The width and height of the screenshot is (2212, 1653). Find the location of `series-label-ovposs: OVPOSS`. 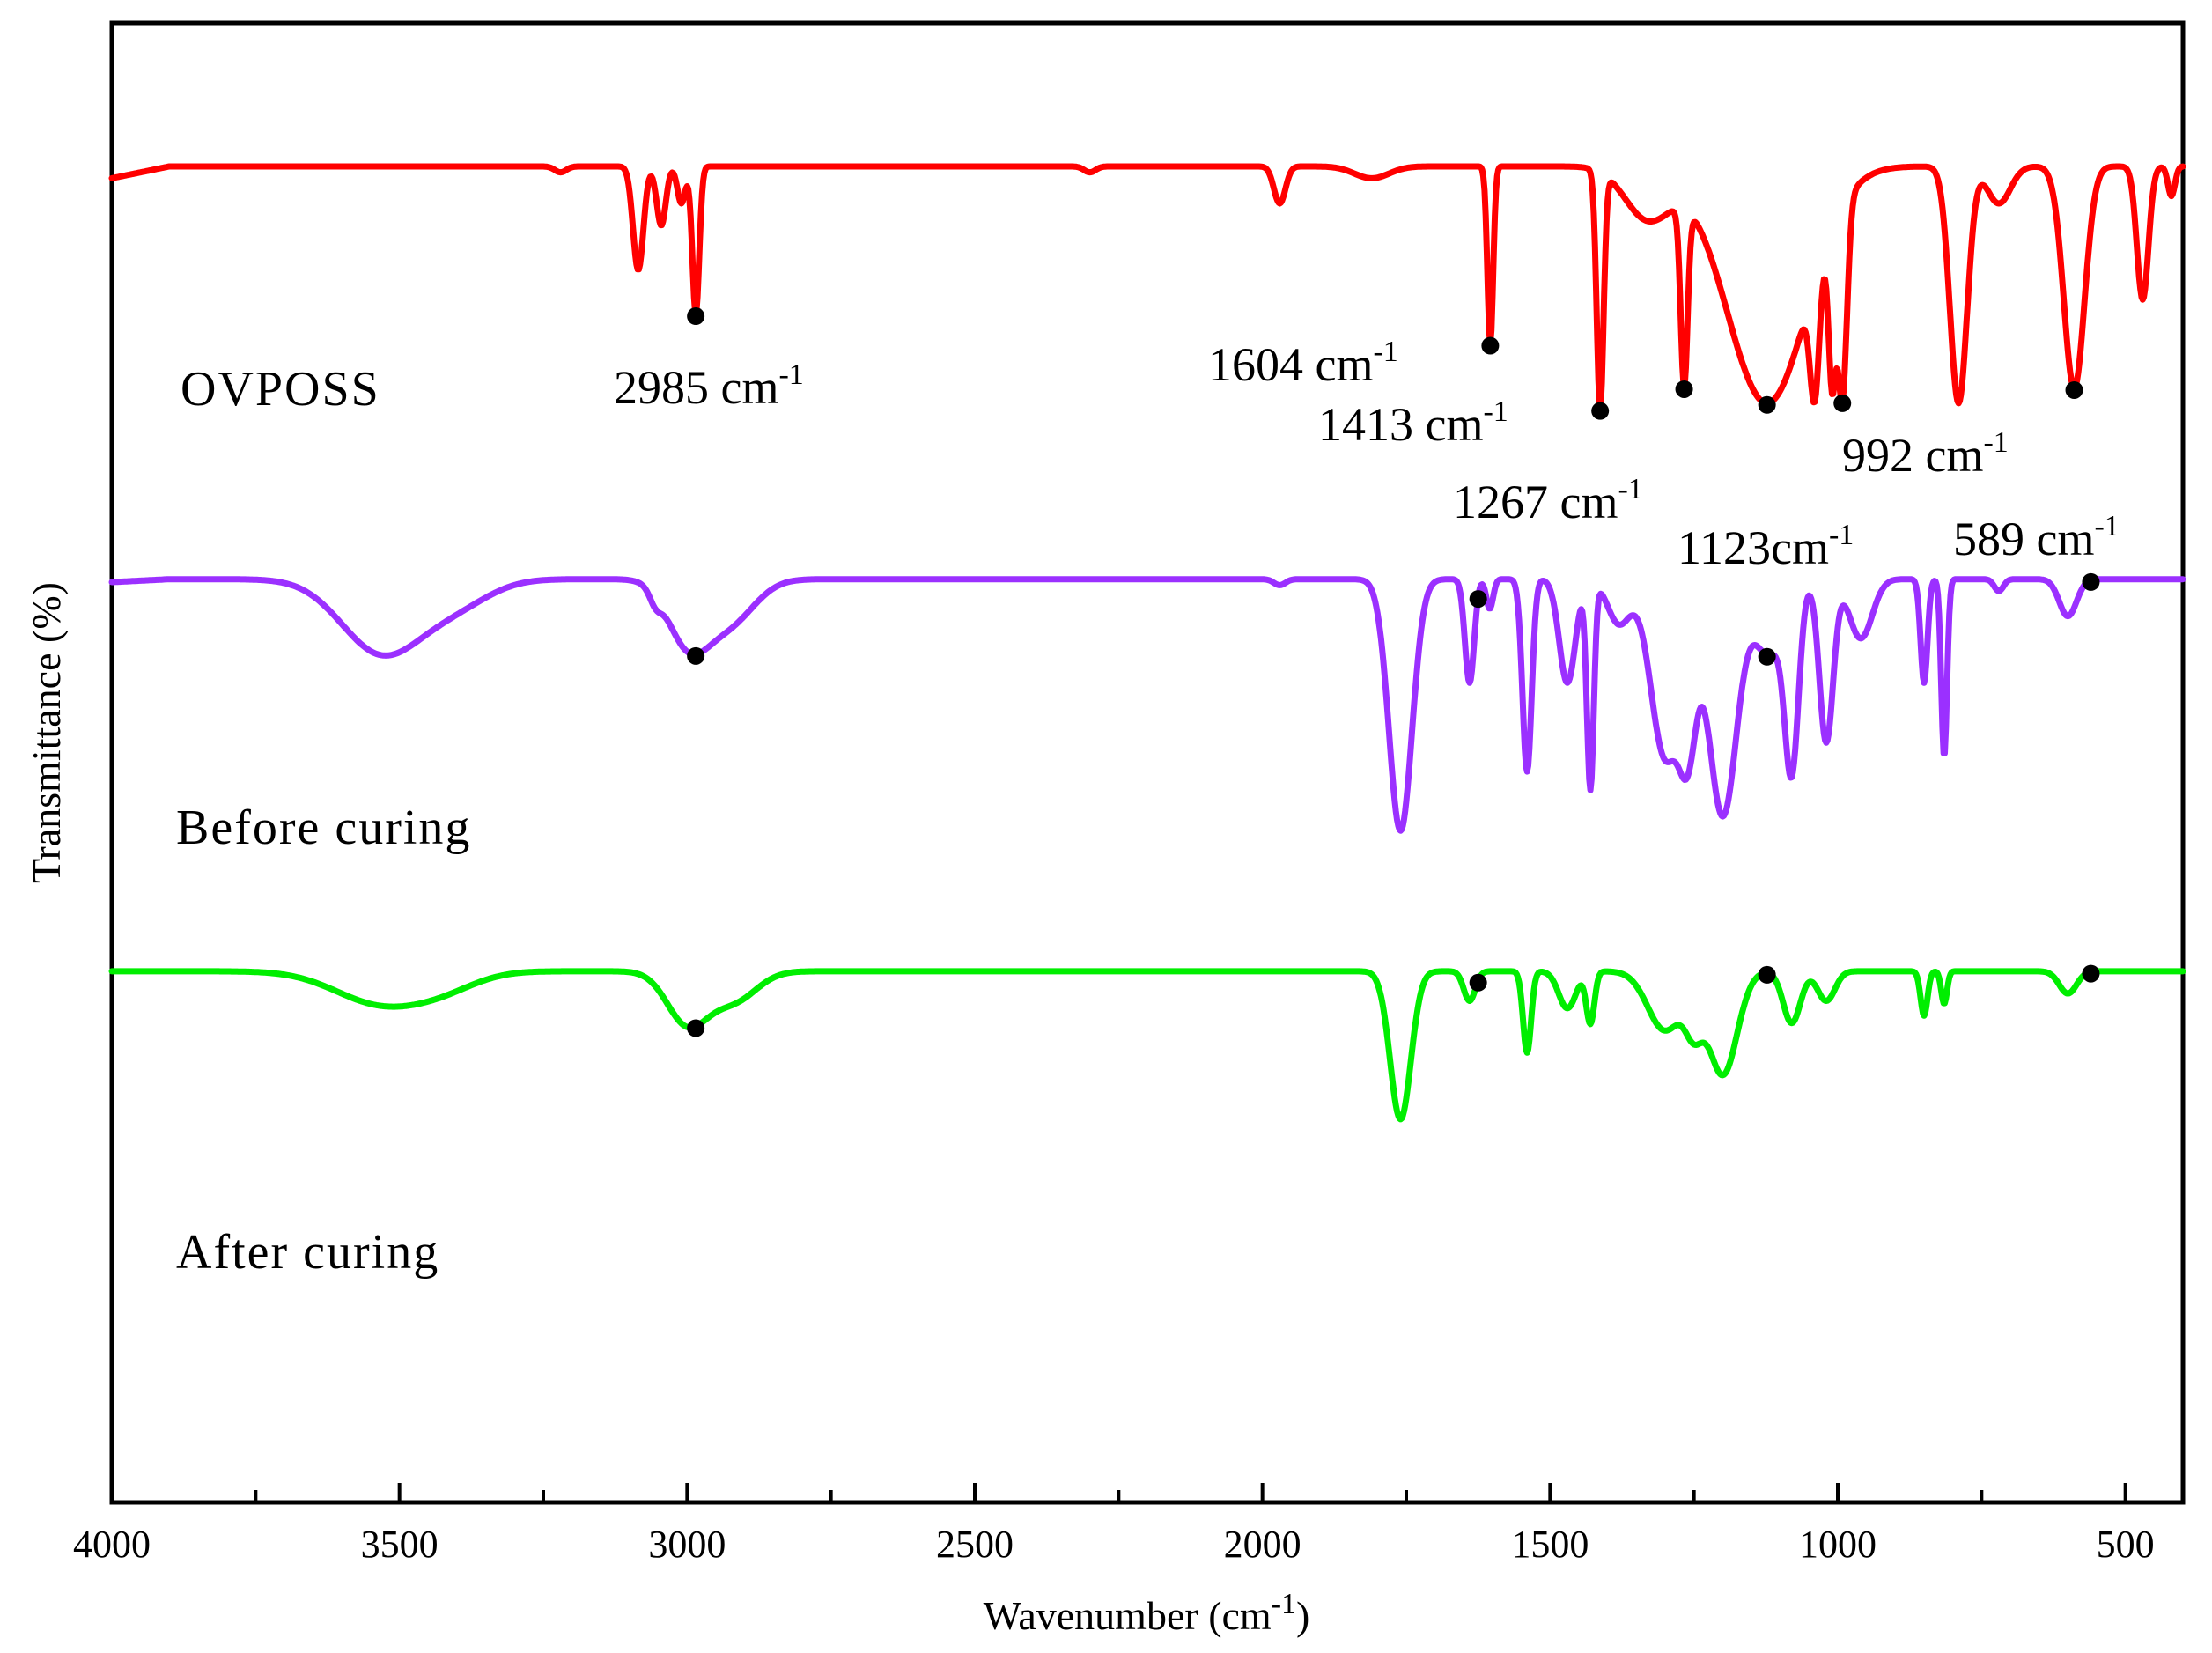

series-label-ovposs: OVPOSS is located at coordinates (280, 389).